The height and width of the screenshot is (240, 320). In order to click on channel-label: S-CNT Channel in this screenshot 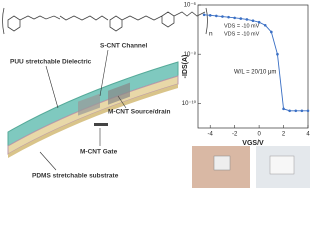, I will do `click(124, 46)`.